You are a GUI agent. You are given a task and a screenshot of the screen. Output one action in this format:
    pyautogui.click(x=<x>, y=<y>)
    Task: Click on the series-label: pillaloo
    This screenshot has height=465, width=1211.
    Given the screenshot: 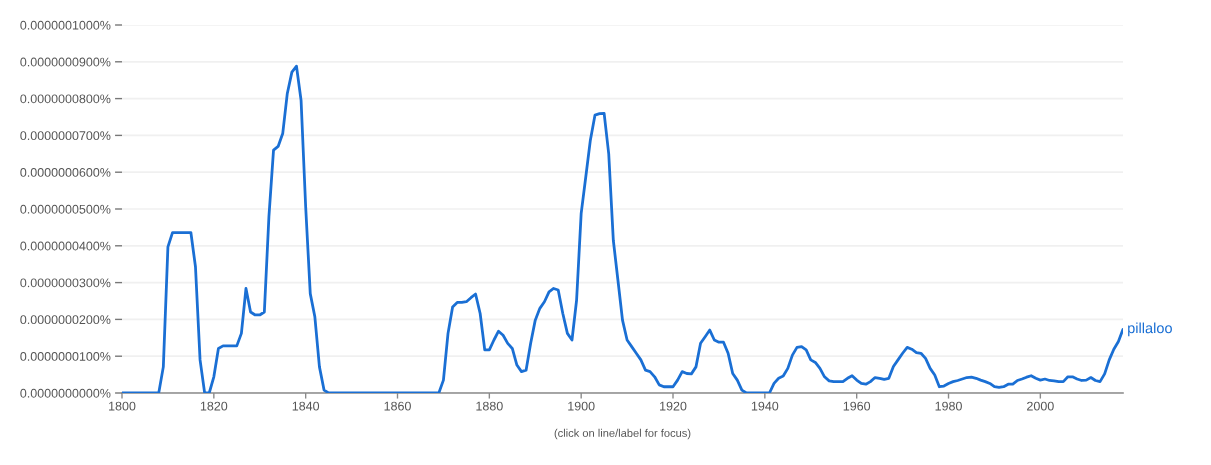 What is the action you would take?
    pyautogui.click(x=1150, y=329)
    